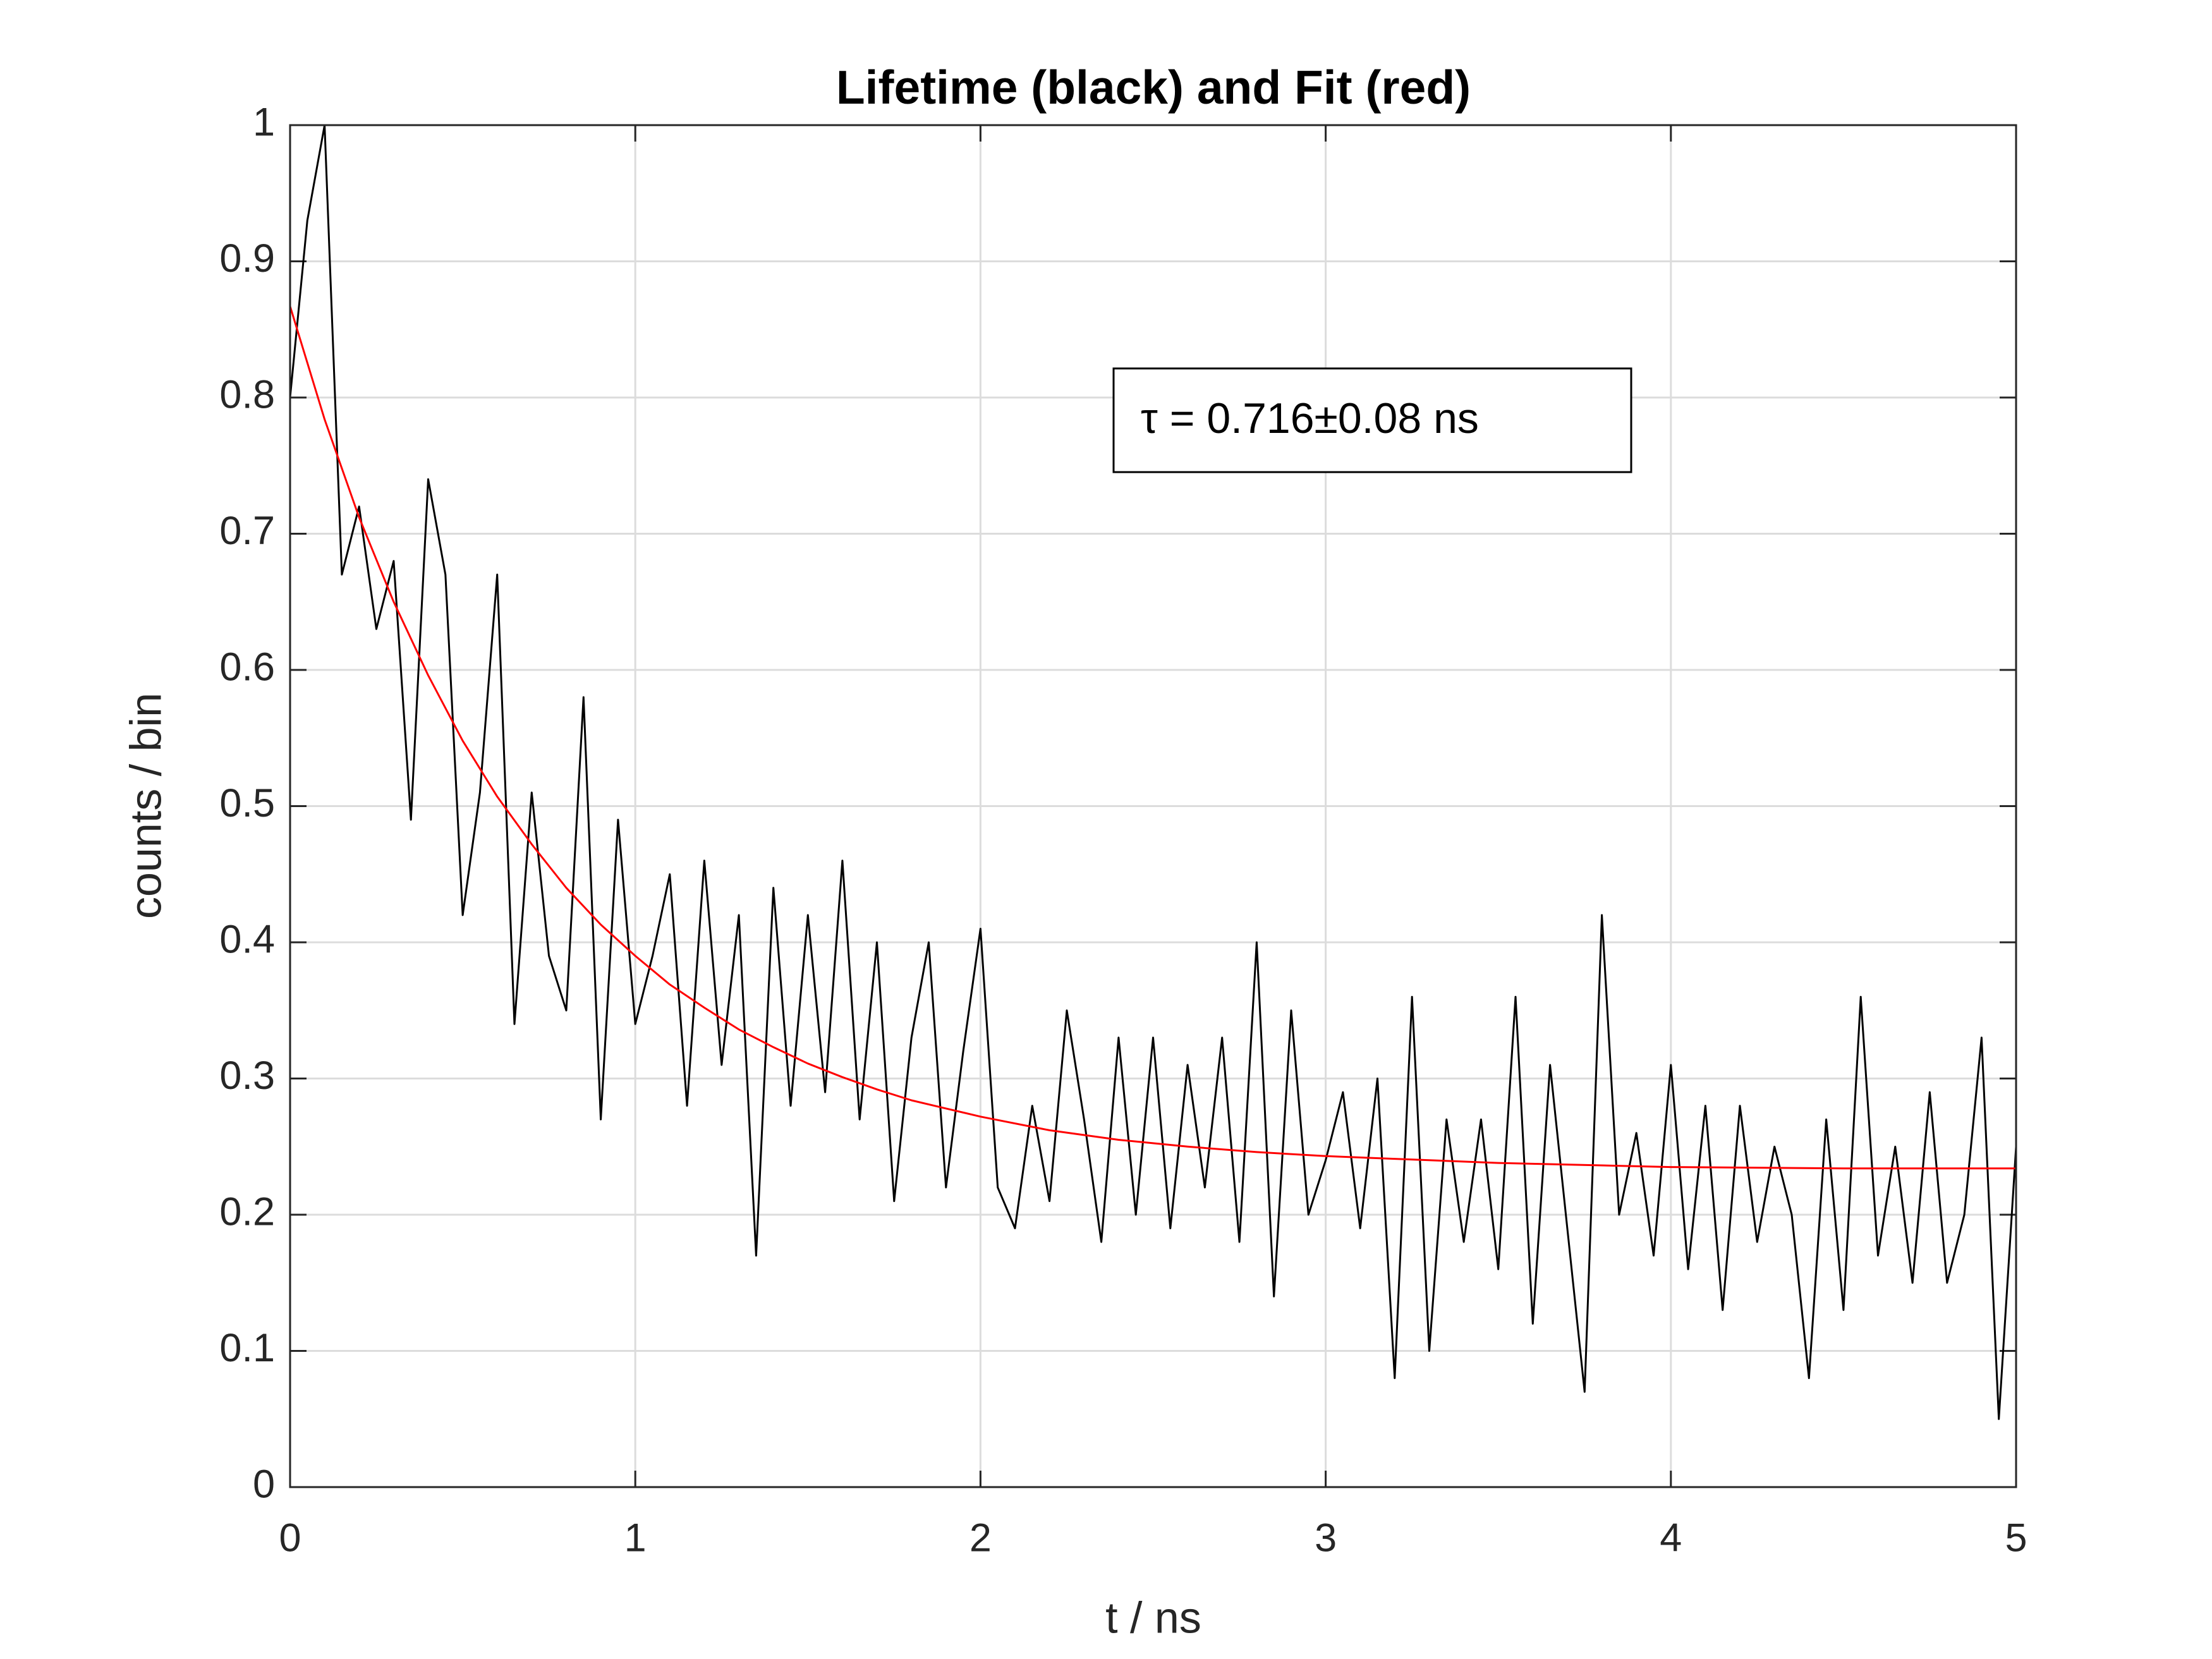 This screenshot has width=2212, height=1659. I want to click on x-tick-label: 4, so click(1671, 1538).